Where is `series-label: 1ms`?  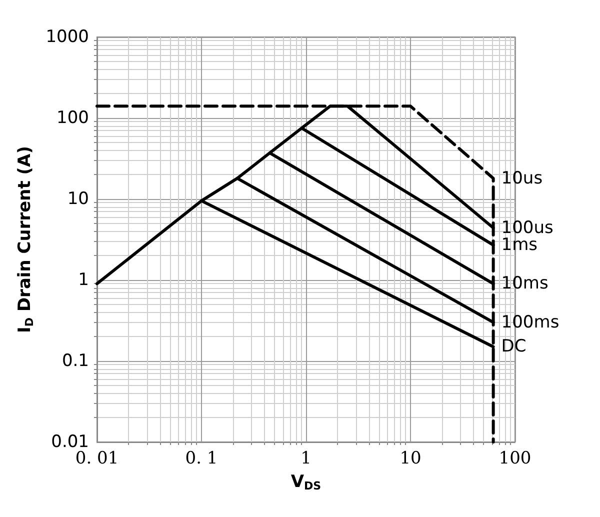 series-label: 1ms is located at coordinates (519, 245).